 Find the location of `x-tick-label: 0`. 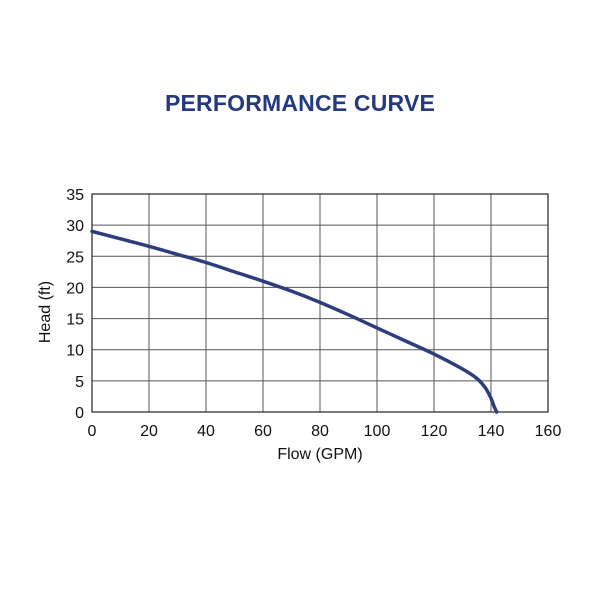

x-tick-label: 0 is located at coordinates (92, 431).